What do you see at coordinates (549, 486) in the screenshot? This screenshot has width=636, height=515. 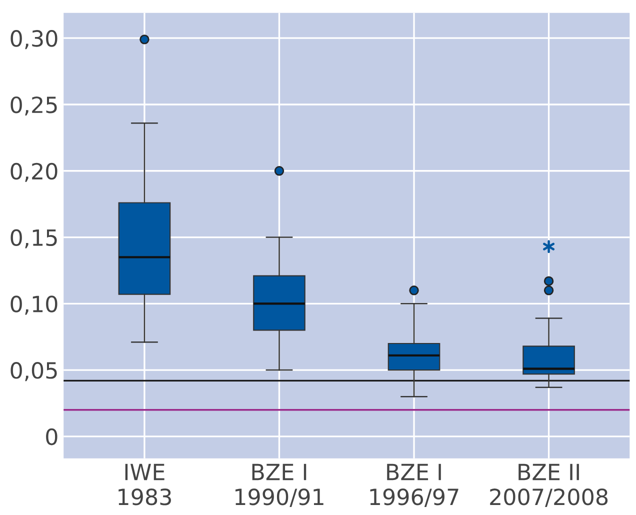 I see `x-tick-label: BZE II 2007/2008` at bounding box center [549, 486].